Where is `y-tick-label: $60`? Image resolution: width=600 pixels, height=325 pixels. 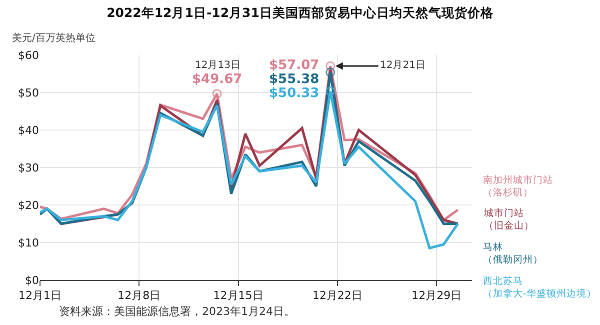
y-tick-label: $60 is located at coordinates (28, 55).